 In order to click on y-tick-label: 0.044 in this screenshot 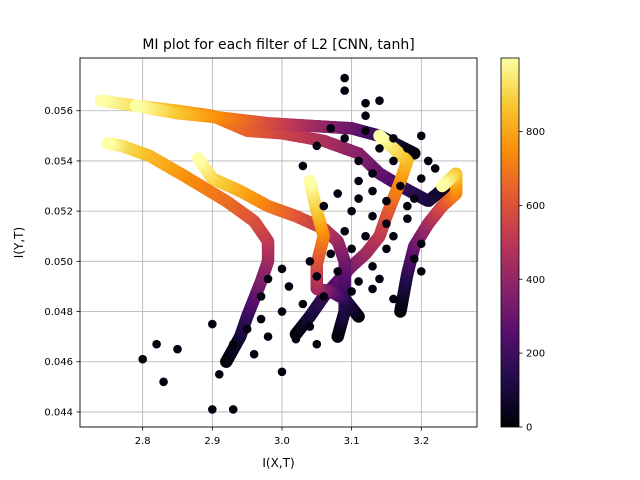, I will do `click(58, 412)`.